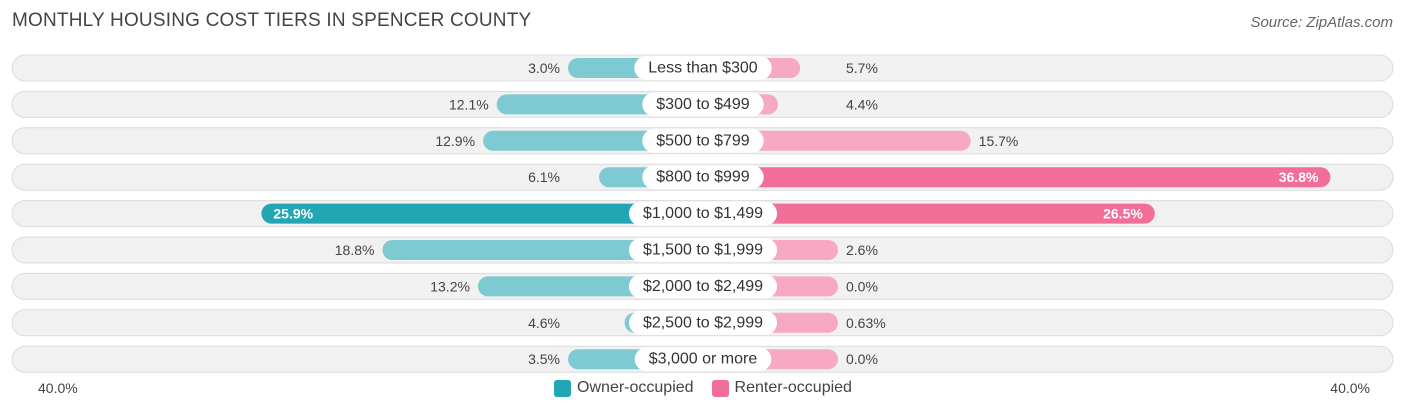 The height and width of the screenshot is (414, 1406). I want to click on legend-swatch-owner, so click(563, 388).